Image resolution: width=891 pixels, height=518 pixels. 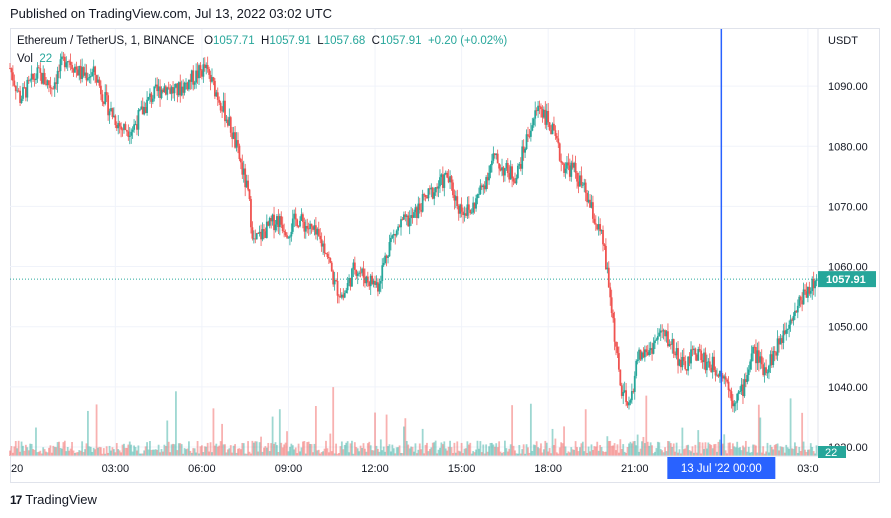 What do you see at coordinates (16, 499) in the screenshot?
I see `tradingview-logo-icon: 17` at bounding box center [16, 499].